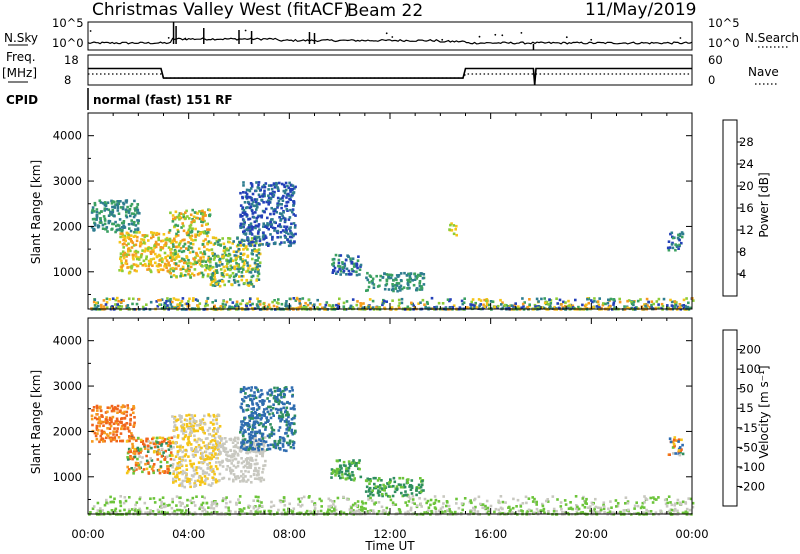 The image size is (800, 554). I want to click on nave-tick-top: 60, so click(715, 60).